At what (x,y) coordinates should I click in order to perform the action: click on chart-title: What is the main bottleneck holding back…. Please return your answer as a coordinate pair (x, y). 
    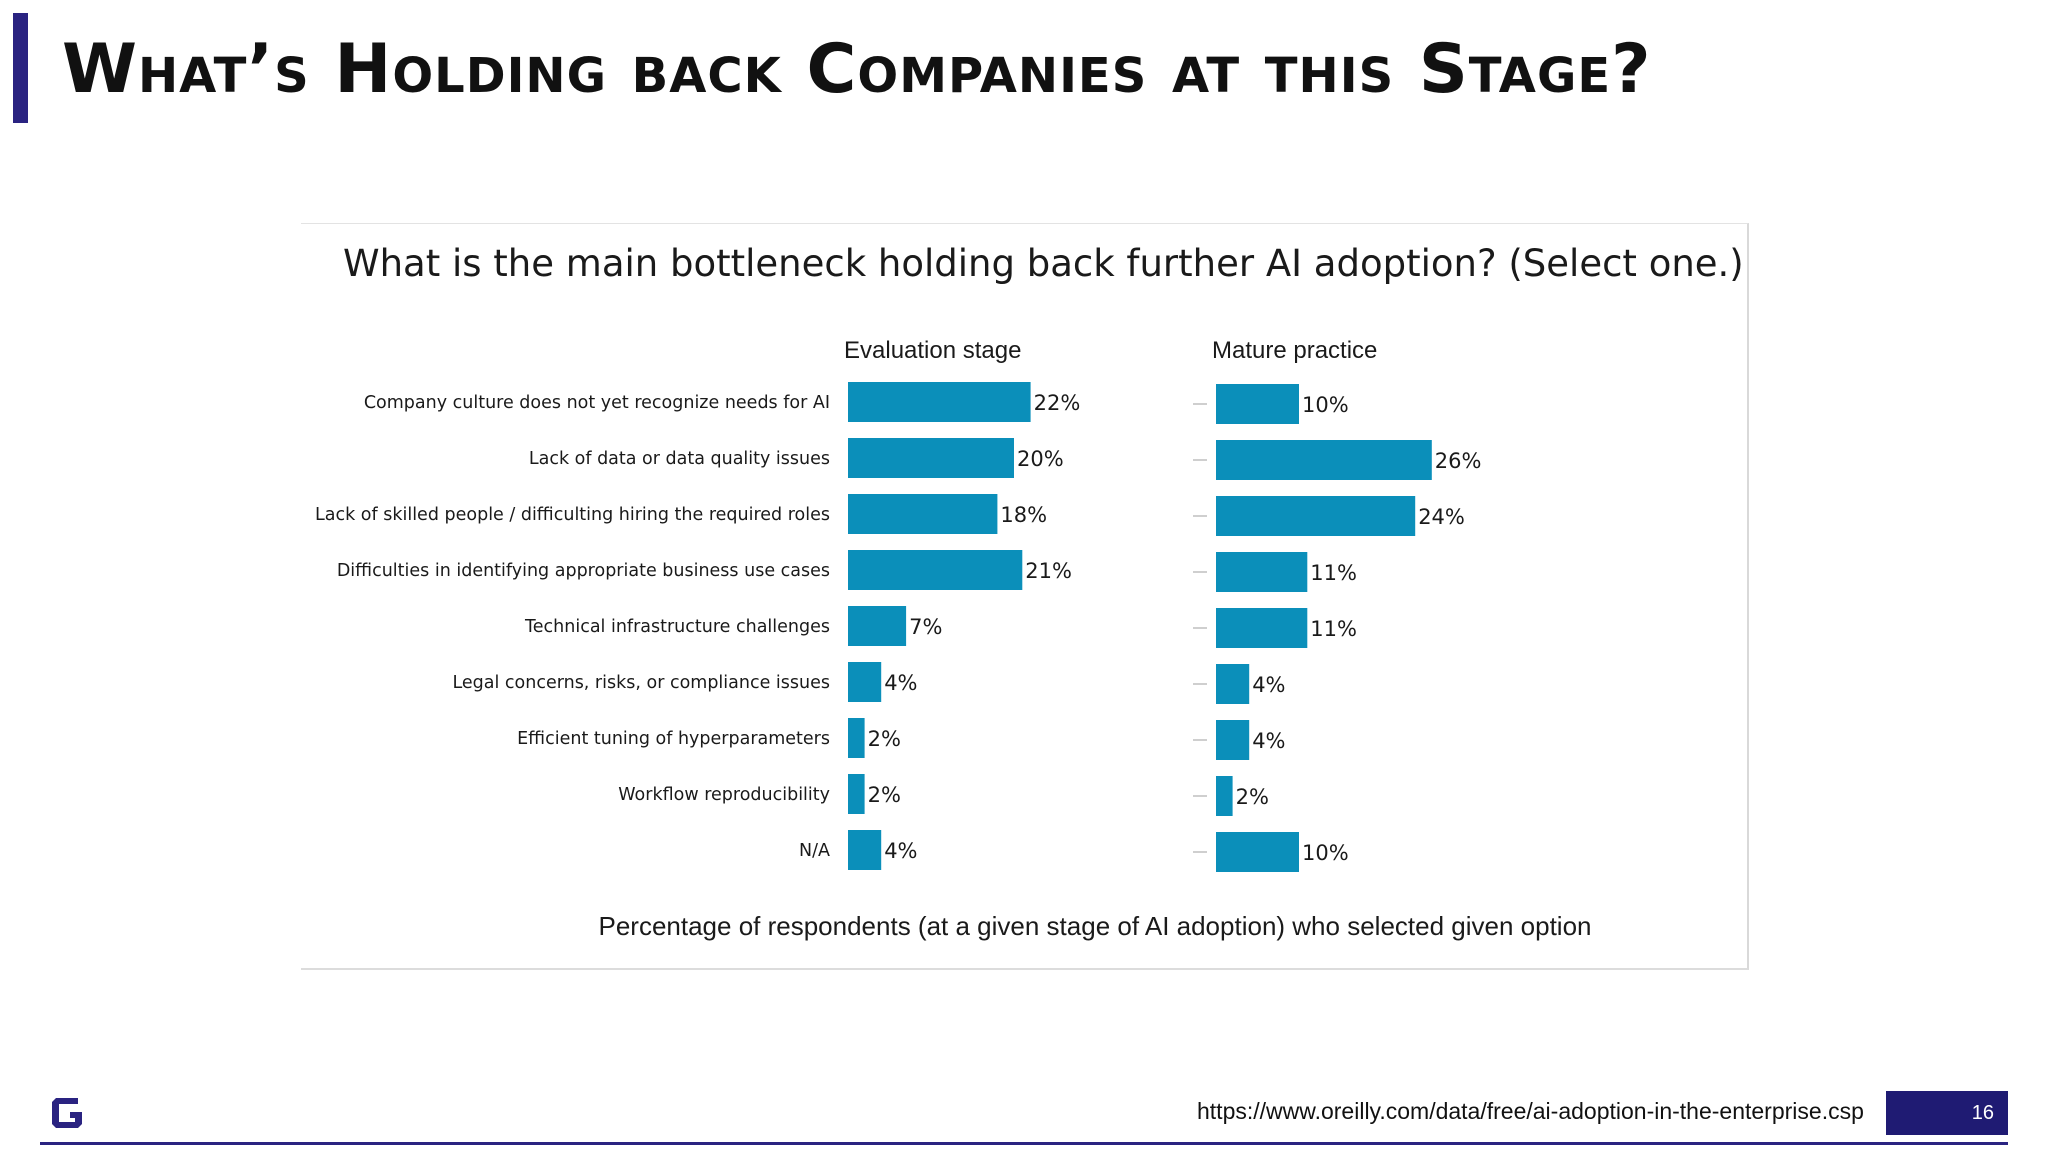
    Looking at the image, I should click on (1043, 263).